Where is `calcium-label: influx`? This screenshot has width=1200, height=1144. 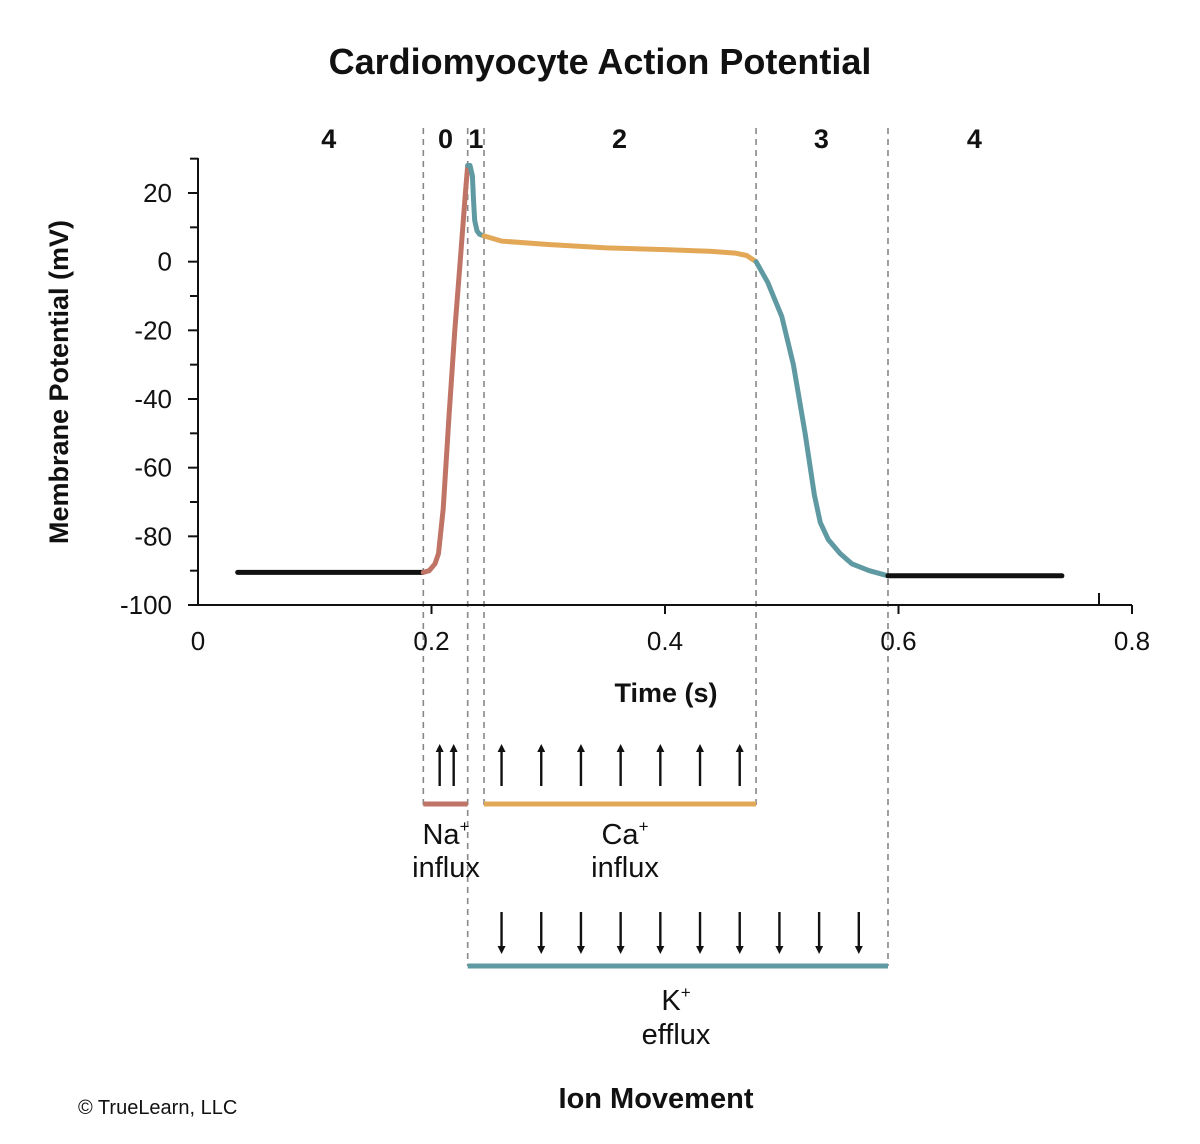 calcium-label: influx is located at coordinates (625, 868).